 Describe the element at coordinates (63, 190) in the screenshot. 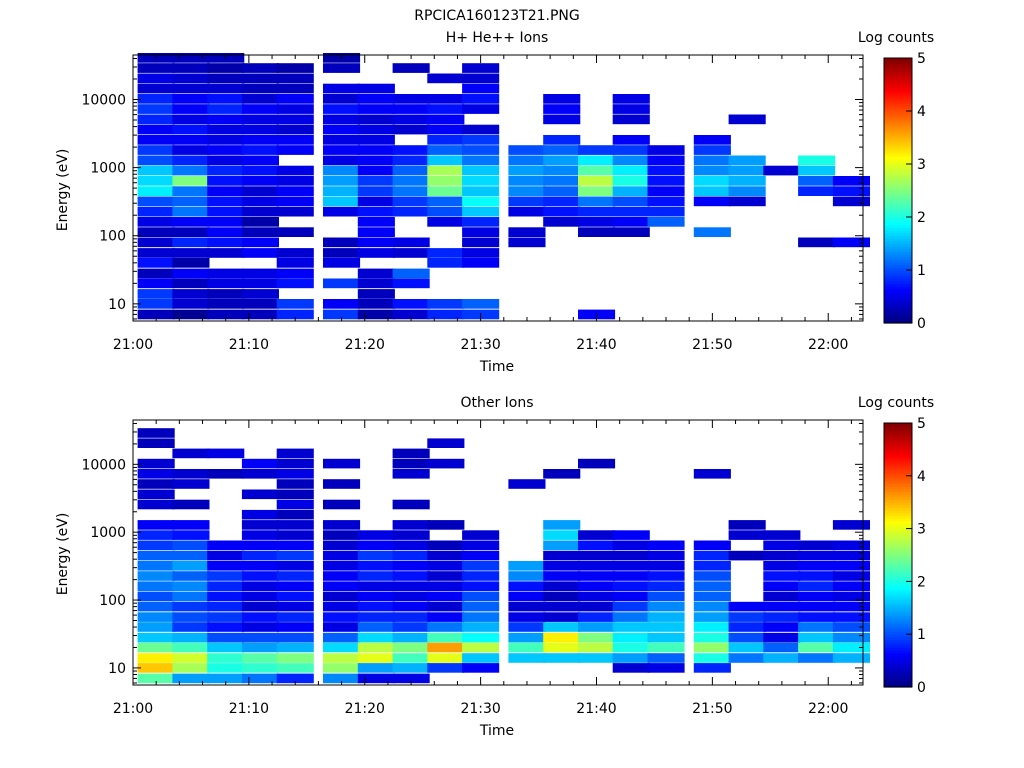

I see `y-axis-label: Energy (eV)` at that location.